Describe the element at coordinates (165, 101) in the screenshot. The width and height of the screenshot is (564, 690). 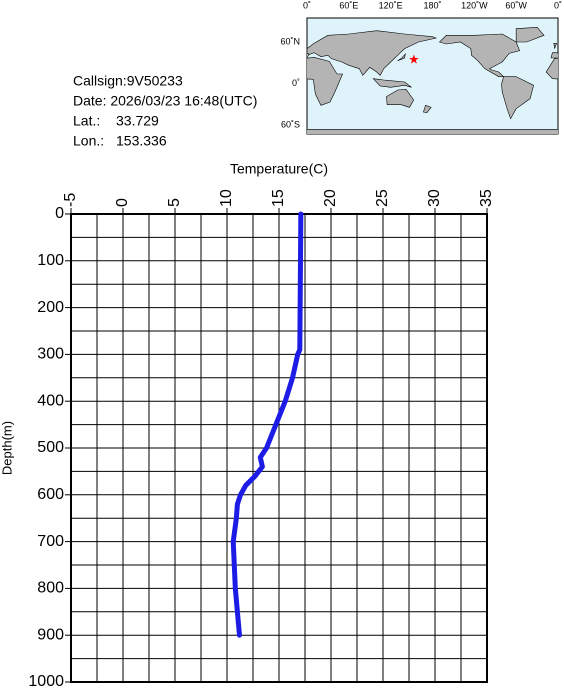
I see `date: Date: 2026/03/23 16:48(UTC)` at that location.